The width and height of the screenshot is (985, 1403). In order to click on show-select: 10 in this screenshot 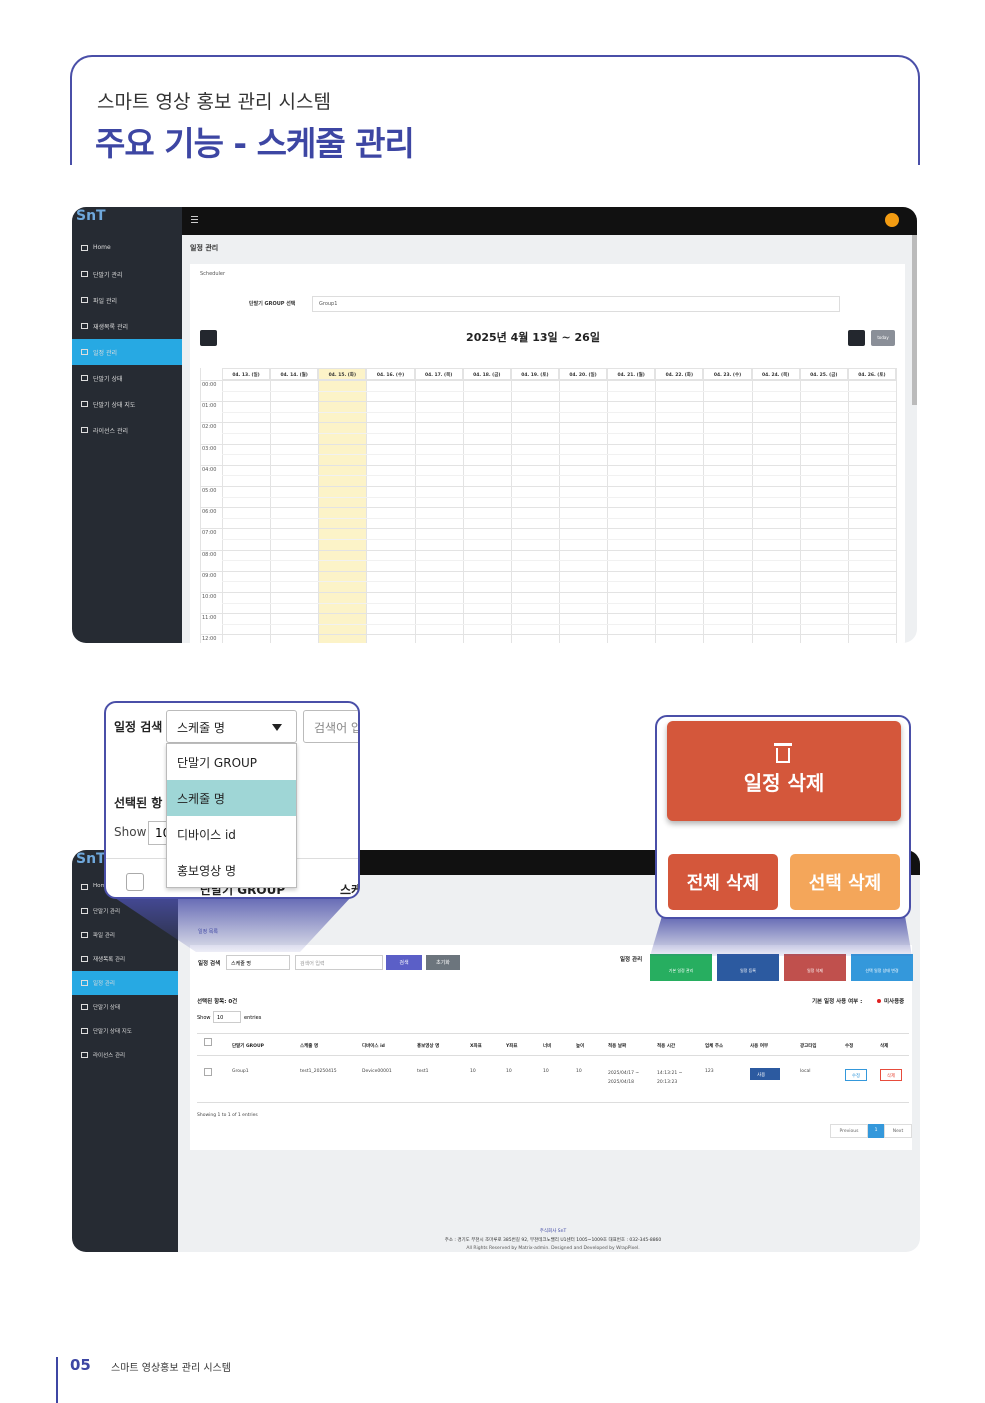, I will do `click(227, 1017)`.